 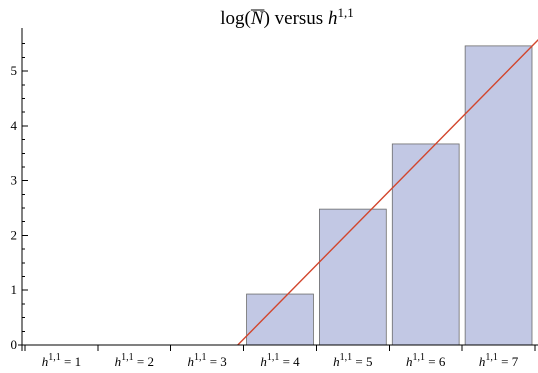 What do you see at coordinates (333, 18) in the screenshot?
I see `title-variable: h` at bounding box center [333, 18].